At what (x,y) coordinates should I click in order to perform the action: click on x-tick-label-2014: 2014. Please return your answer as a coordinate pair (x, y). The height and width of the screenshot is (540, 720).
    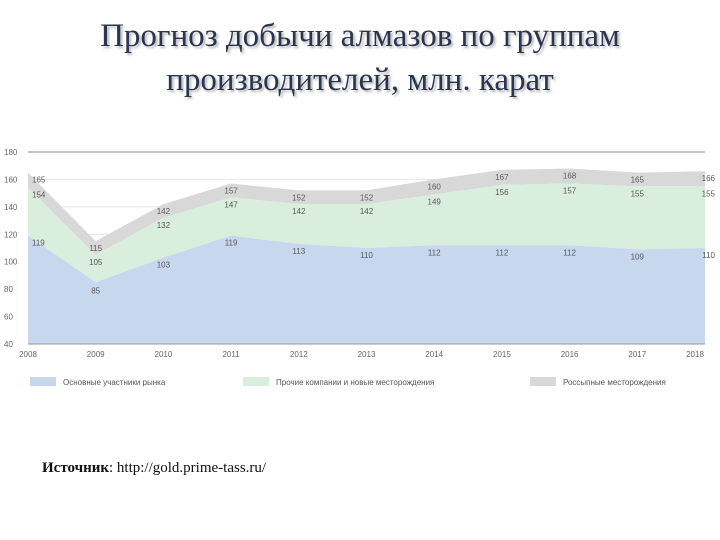
    Looking at the image, I should click on (434, 354).